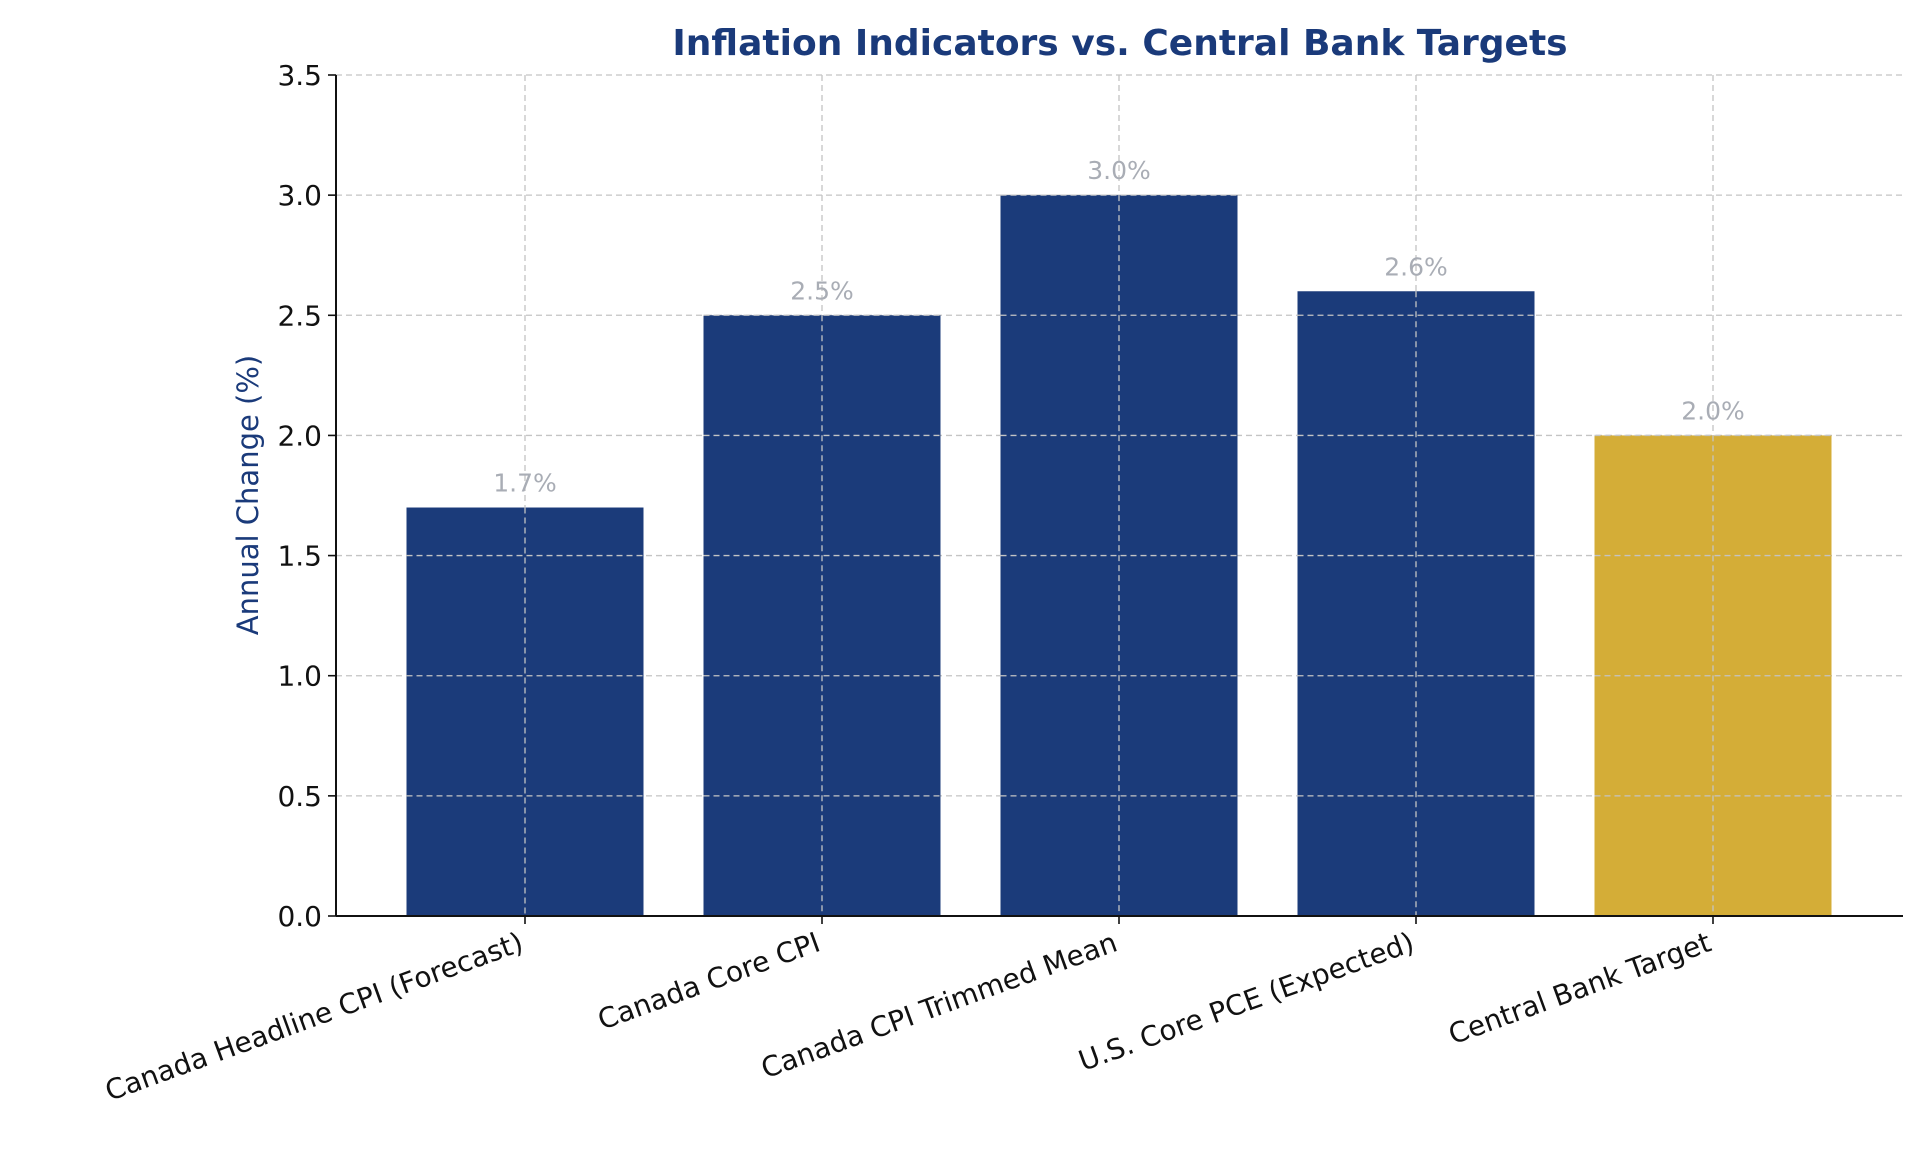 The width and height of the screenshot is (1920, 1152). I want to click on x-tick-label: Central Bank Target, so click(1579, 989).